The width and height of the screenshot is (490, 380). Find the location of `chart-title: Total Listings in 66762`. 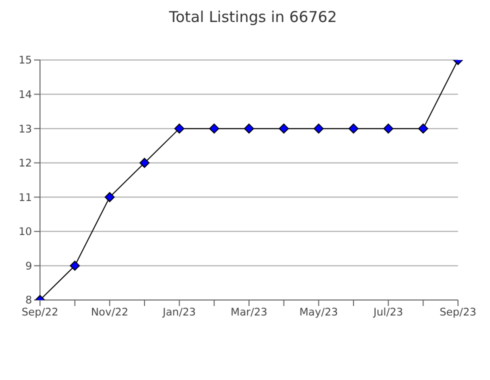

chart-title: Total Listings in 66762 is located at coordinates (253, 17).